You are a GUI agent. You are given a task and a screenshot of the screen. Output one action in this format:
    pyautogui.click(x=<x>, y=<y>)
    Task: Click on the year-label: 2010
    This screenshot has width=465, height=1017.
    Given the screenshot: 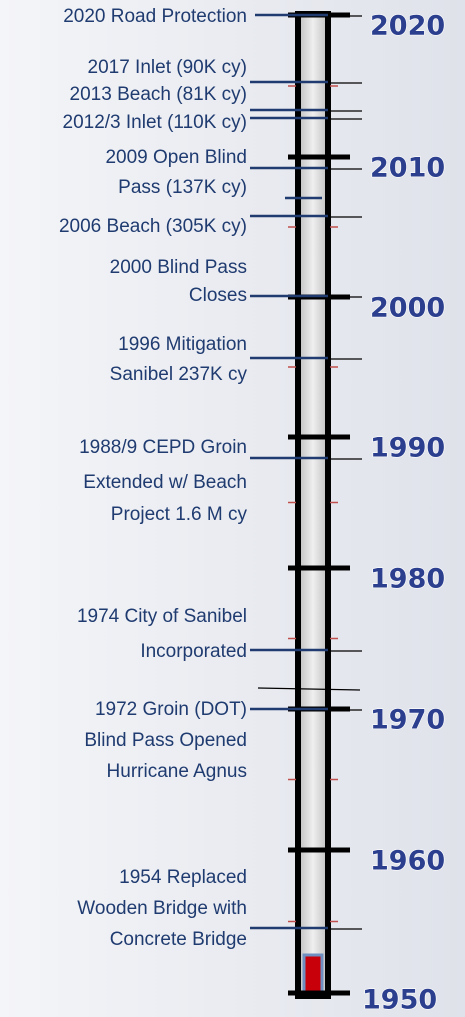 What is the action you would take?
    pyautogui.click(x=407, y=168)
    